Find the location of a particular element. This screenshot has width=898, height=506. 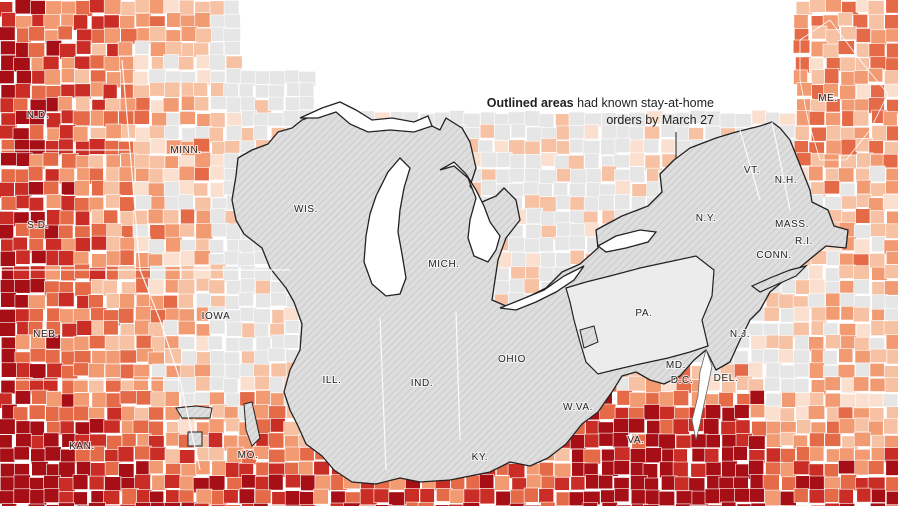

state-label: N.J. is located at coordinates (740, 334).